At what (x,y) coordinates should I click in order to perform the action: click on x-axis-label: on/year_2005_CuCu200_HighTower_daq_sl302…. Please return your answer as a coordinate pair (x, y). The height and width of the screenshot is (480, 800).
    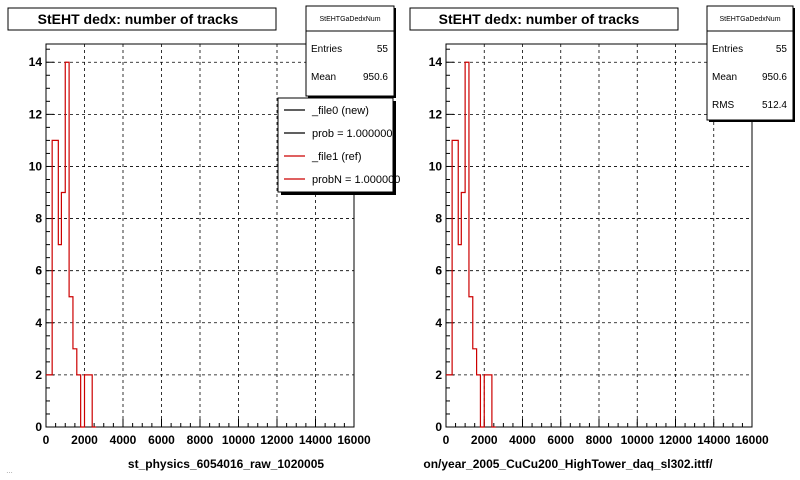
    Looking at the image, I should click on (568, 464).